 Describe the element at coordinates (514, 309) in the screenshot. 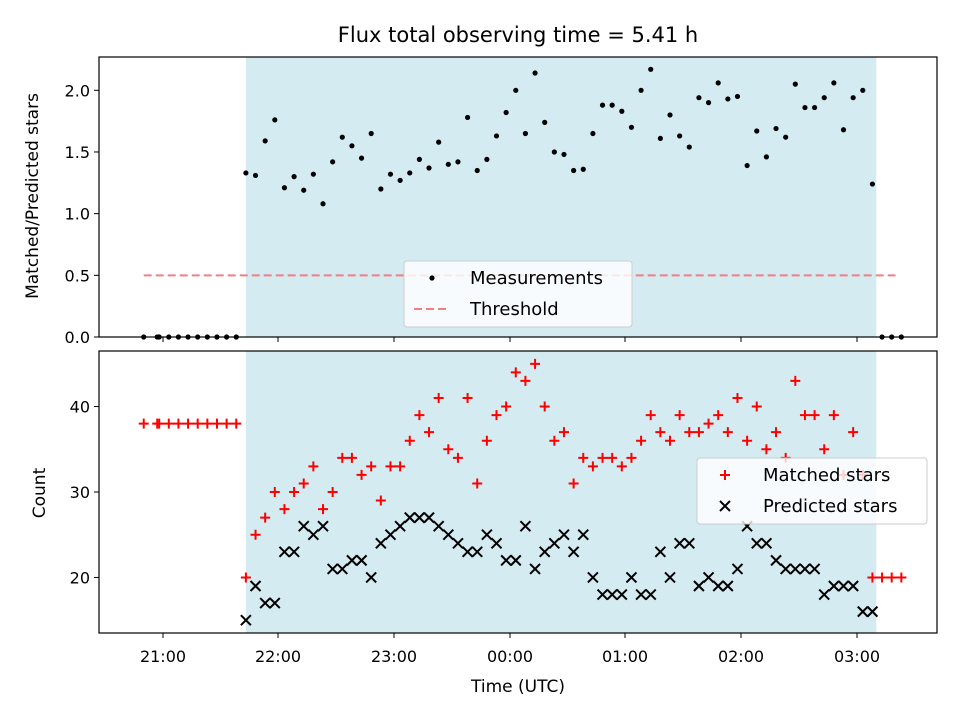

I see `legend-label: Threshold` at that location.